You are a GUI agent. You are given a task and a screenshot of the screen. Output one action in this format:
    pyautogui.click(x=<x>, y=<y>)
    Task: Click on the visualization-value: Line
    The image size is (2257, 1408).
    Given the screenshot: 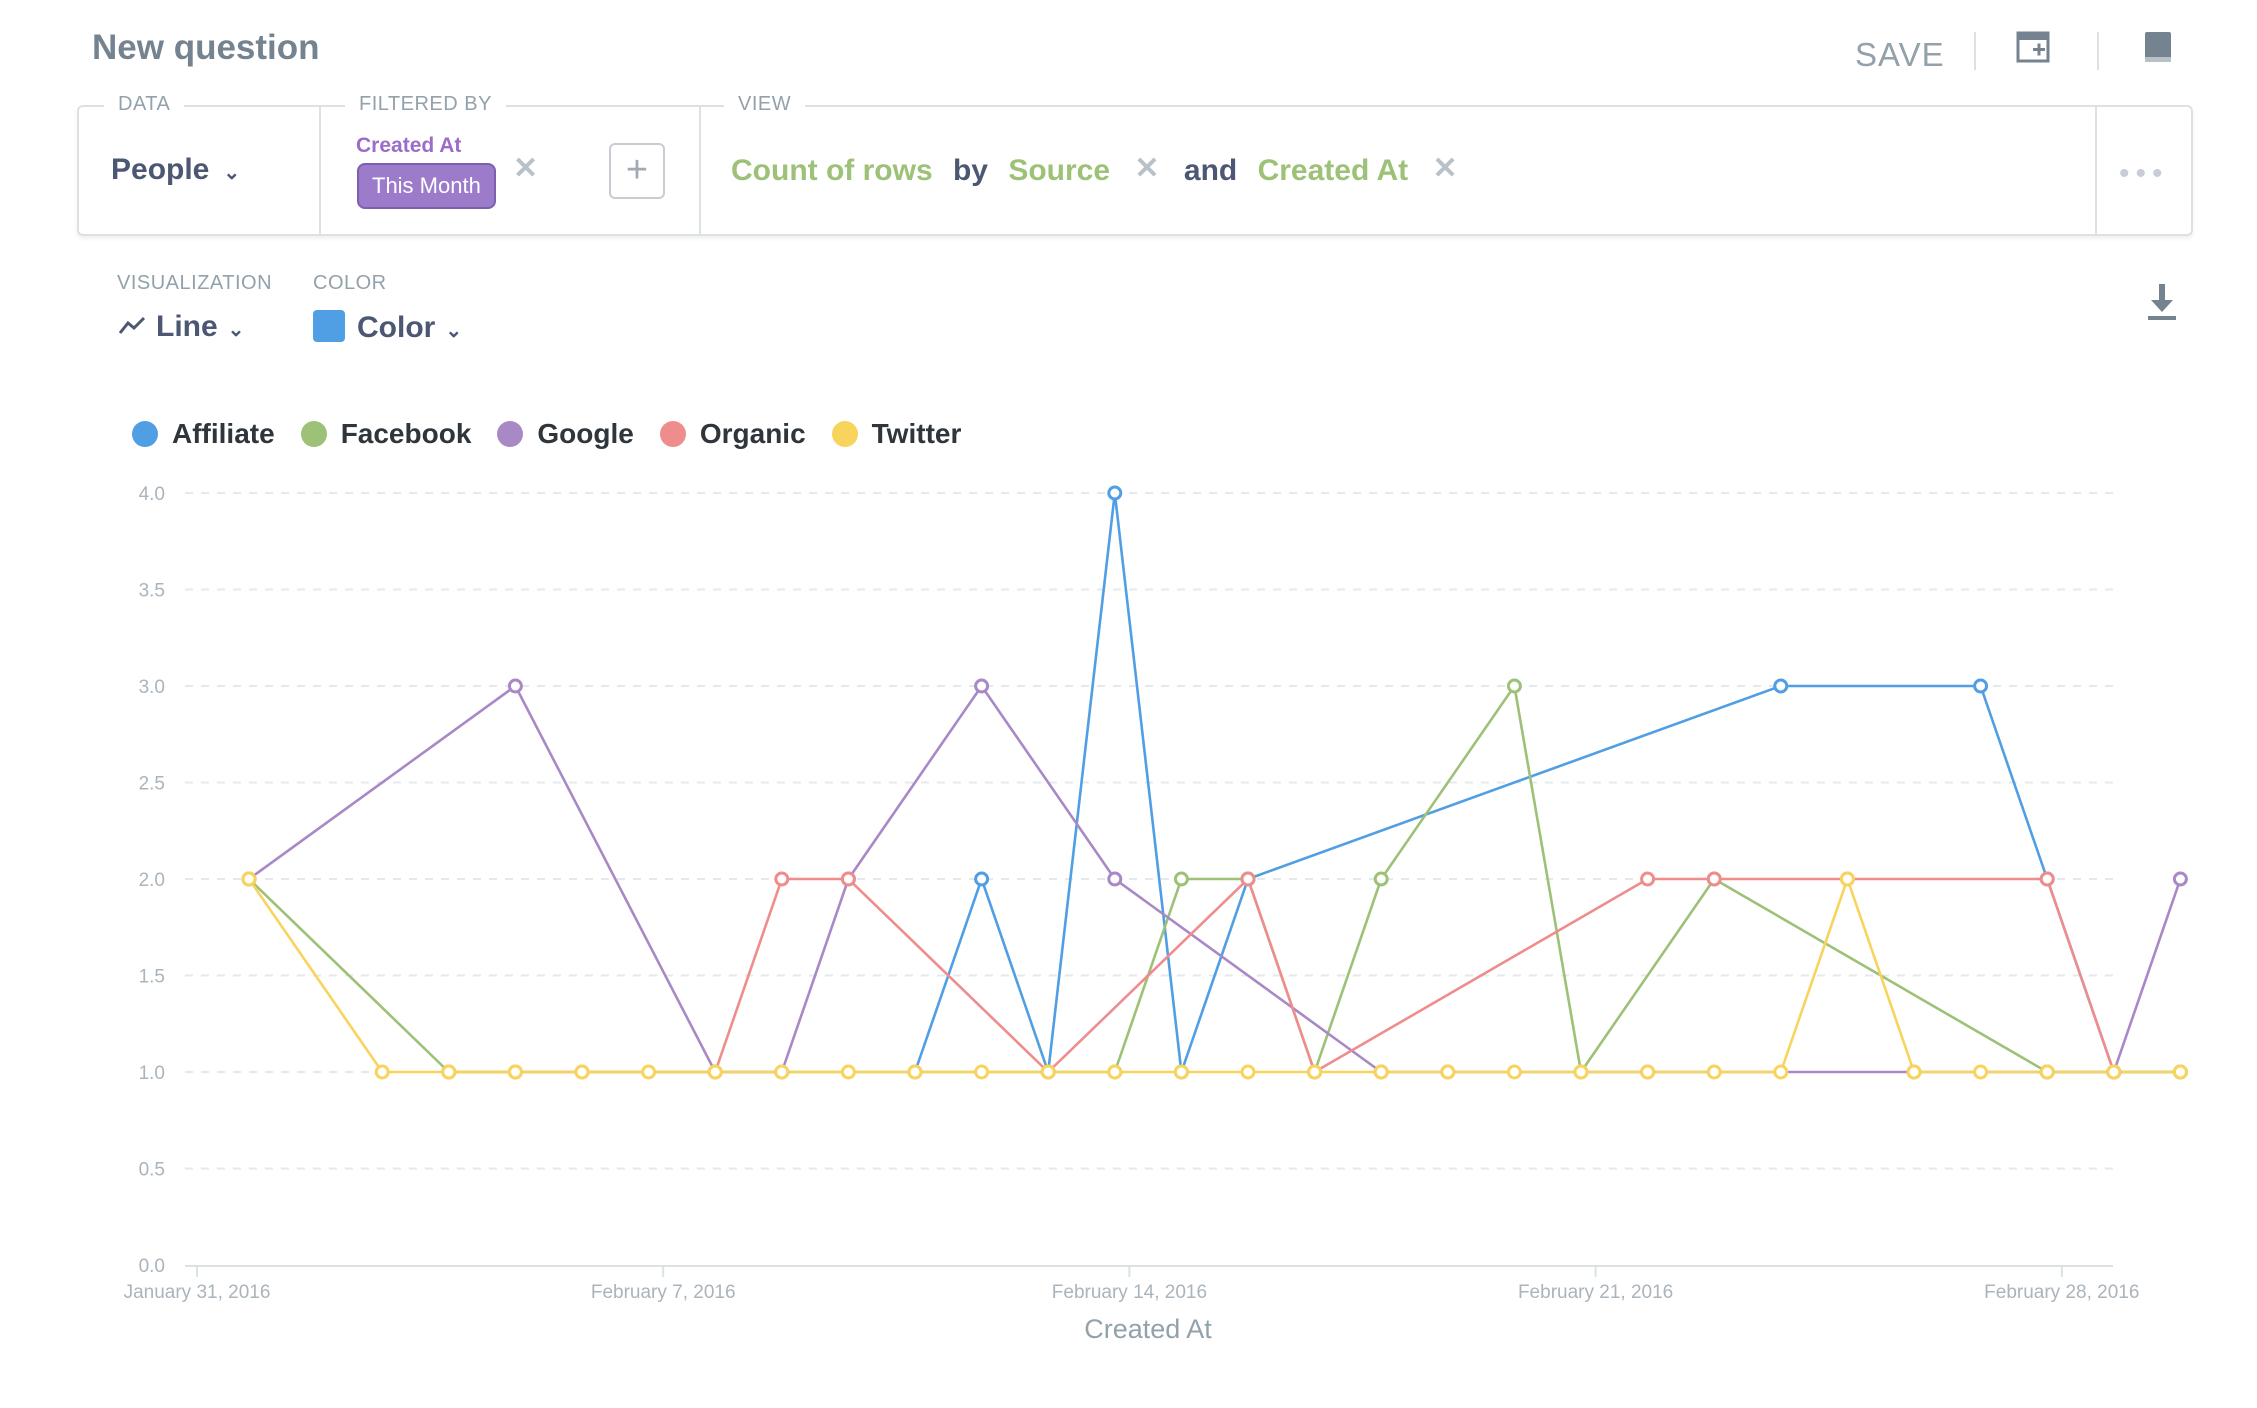 What is the action you would take?
    pyautogui.click(x=187, y=326)
    